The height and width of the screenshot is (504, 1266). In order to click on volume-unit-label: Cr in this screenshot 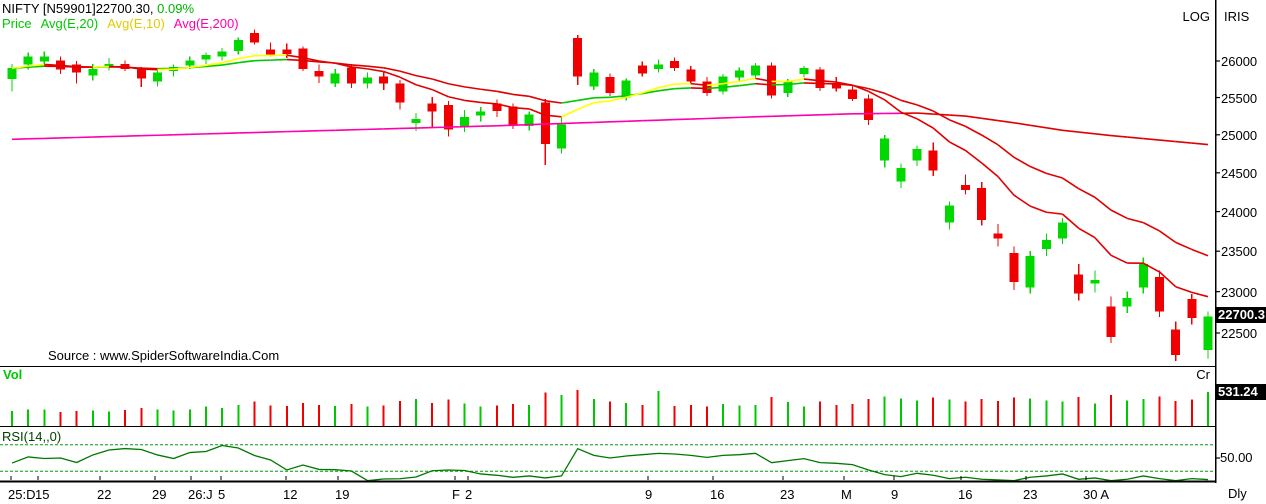, I will do `click(1203, 374)`.